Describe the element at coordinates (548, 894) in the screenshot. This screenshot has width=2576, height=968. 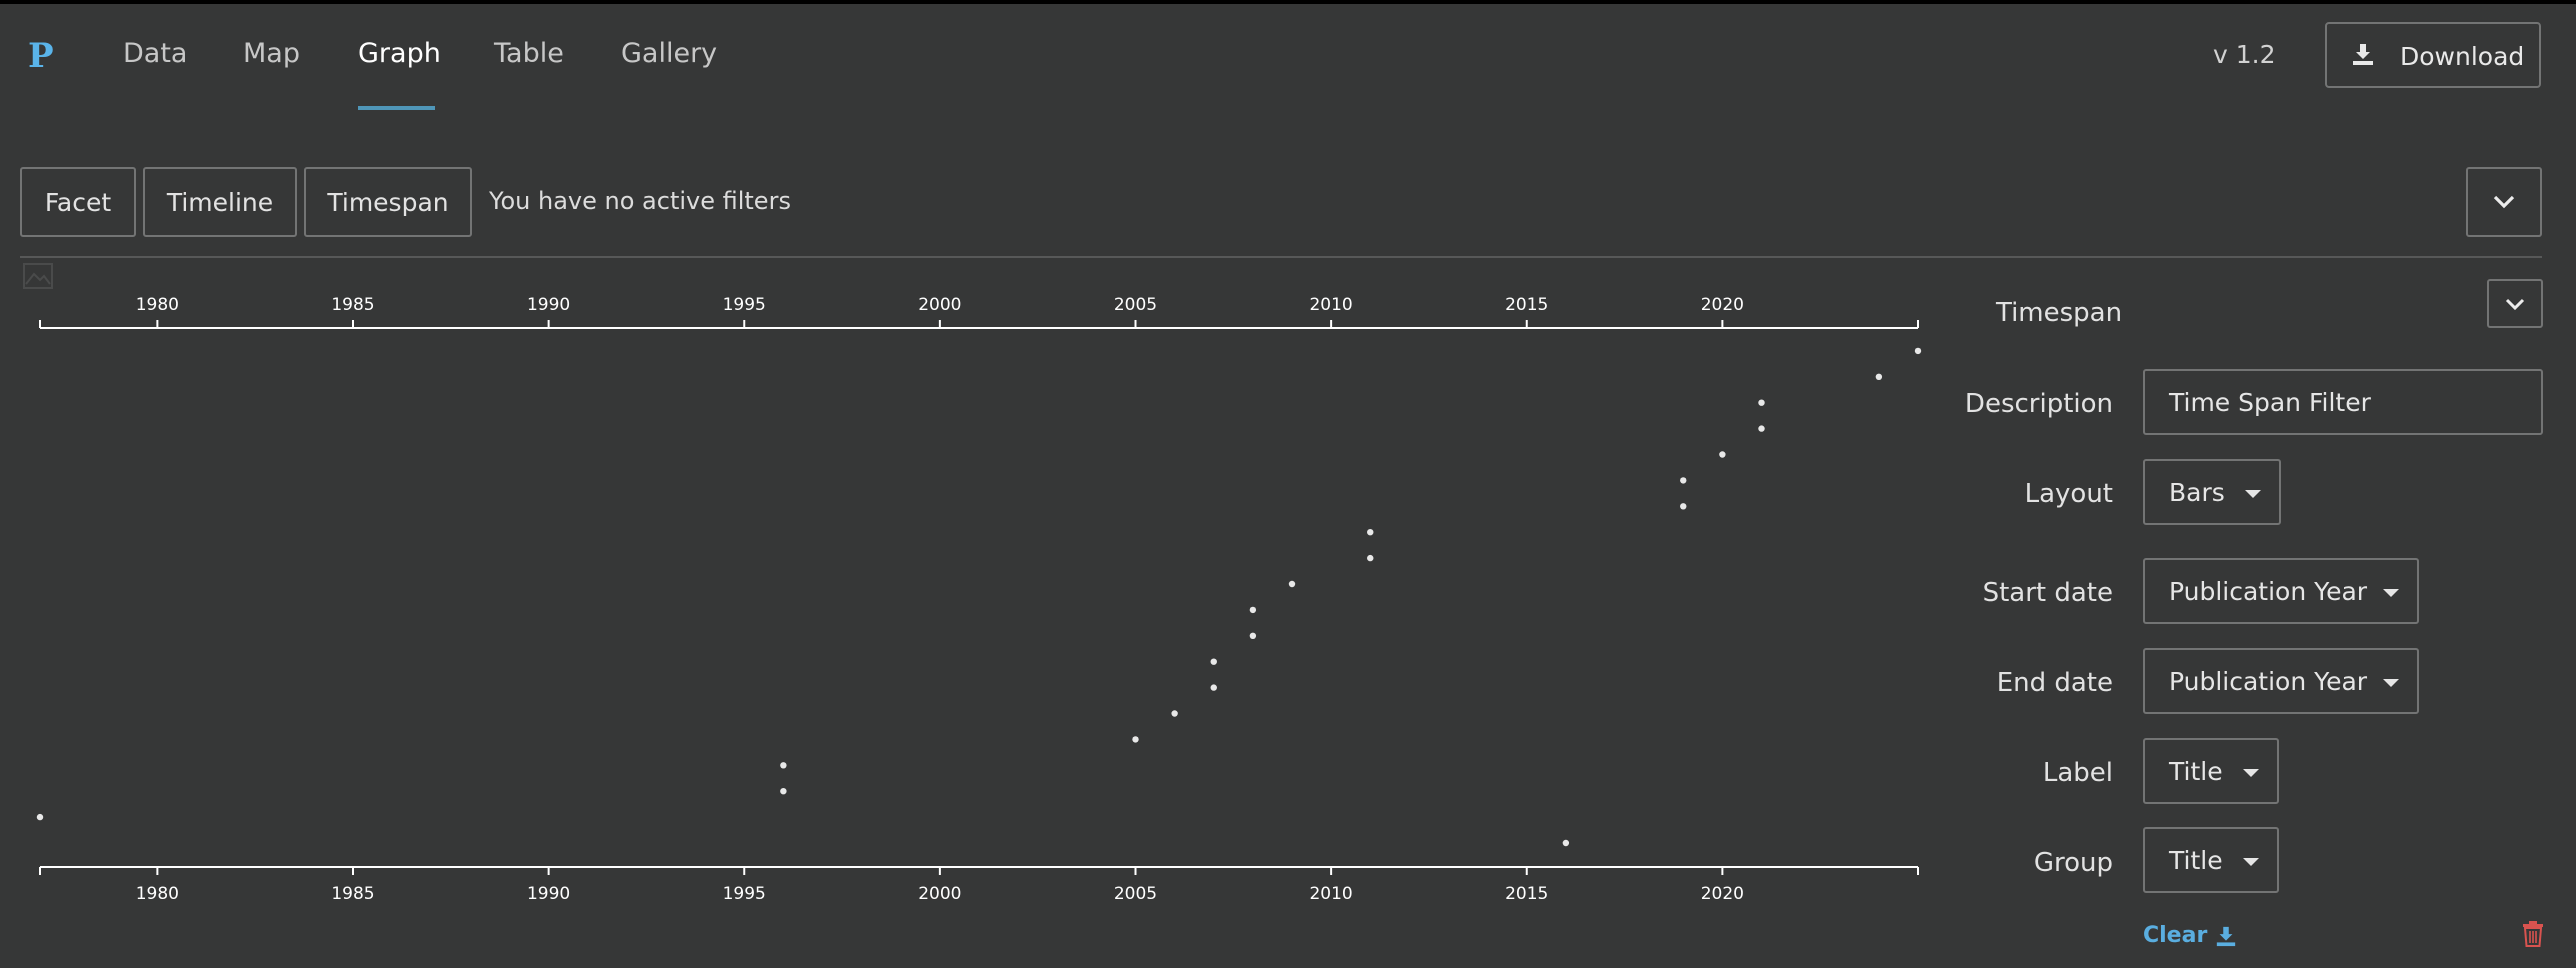
I see `axis-bottom-tick-label: 1990` at that location.